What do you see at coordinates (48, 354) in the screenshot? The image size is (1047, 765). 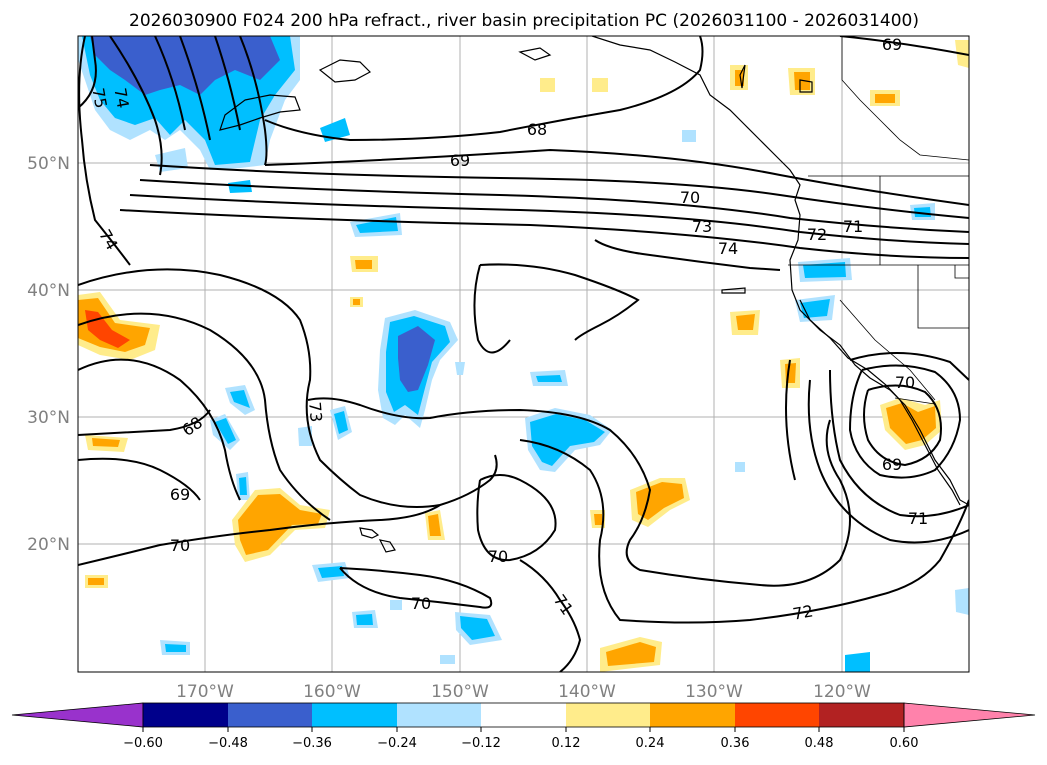 I see `latitude-labels: 50°N 40°N 30°N 20°N` at bounding box center [48, 354].